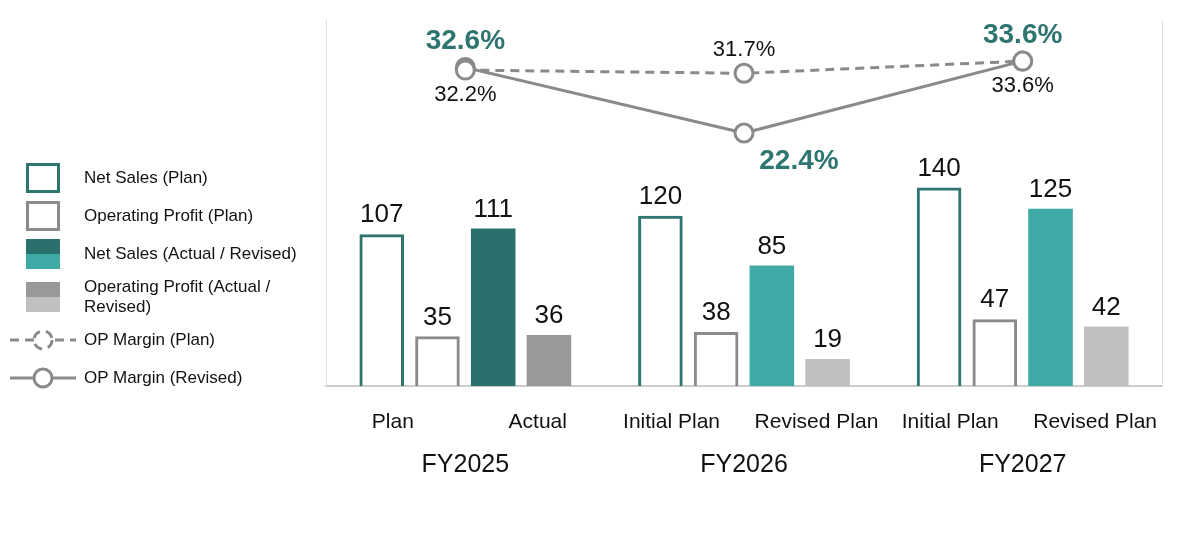 This screenshot has height=558, width=1186. Describe the element at coordinates (995, 298) in the screenshot. I see `data-label: 47` at that location.